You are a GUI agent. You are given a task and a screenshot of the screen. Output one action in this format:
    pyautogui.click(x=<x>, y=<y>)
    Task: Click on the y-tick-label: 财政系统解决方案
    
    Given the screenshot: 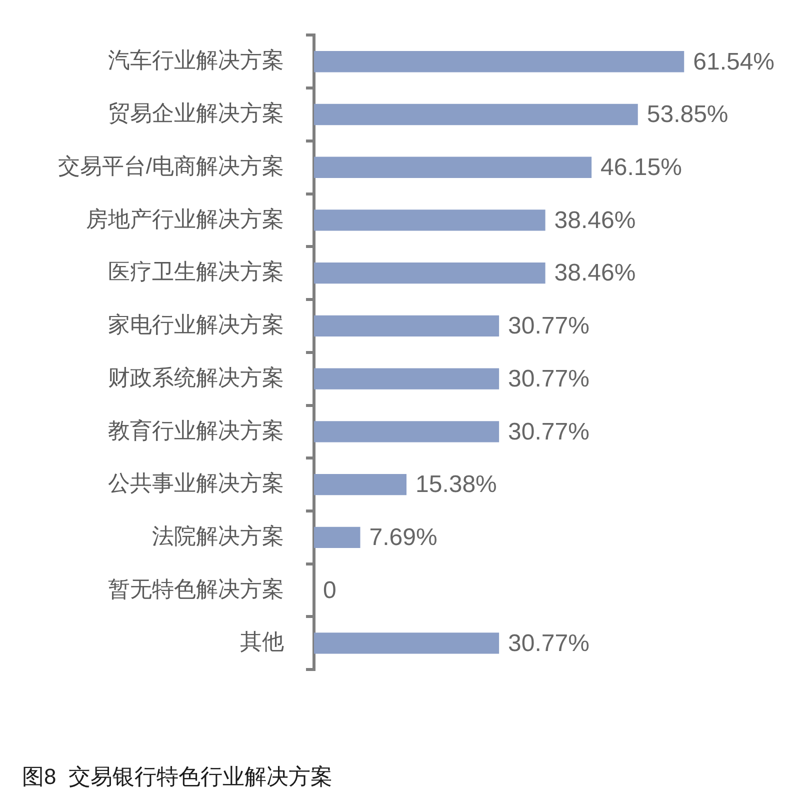 What is the action you would take?
    pyautogui.click(x=196, y=377)
    